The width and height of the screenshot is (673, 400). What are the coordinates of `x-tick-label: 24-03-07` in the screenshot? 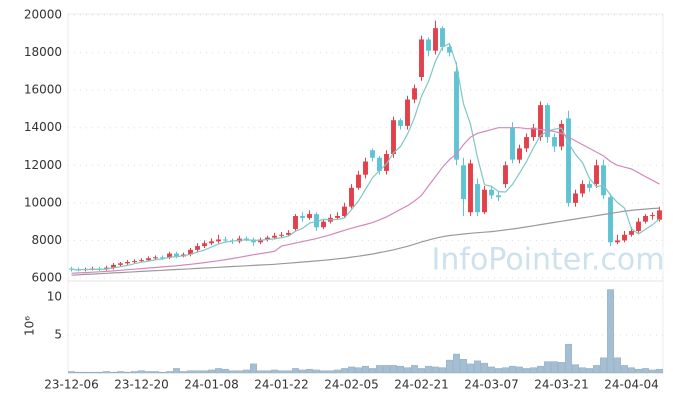 It's located at (491, 385).